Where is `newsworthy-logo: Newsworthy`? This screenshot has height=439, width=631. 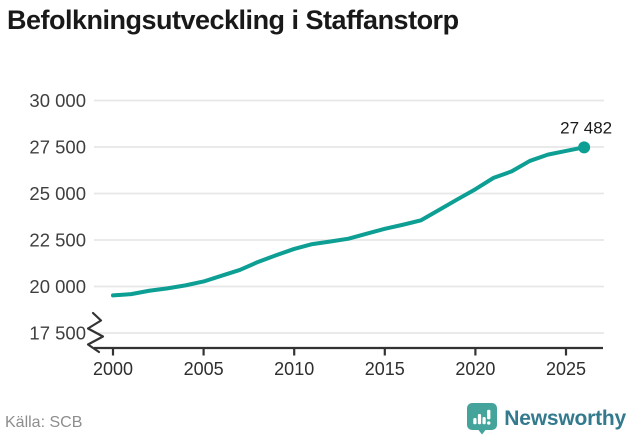
newsworthy-logo: Newsworthy is located at coordinates (546, 419).